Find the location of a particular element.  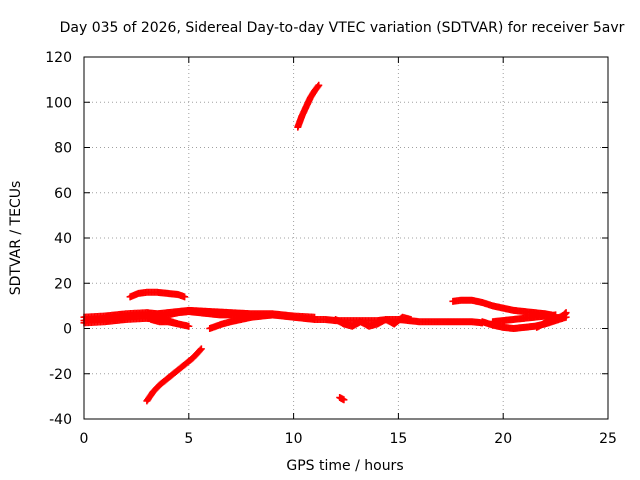

x-tick-label: 20 is located at coordinates (503, 439).